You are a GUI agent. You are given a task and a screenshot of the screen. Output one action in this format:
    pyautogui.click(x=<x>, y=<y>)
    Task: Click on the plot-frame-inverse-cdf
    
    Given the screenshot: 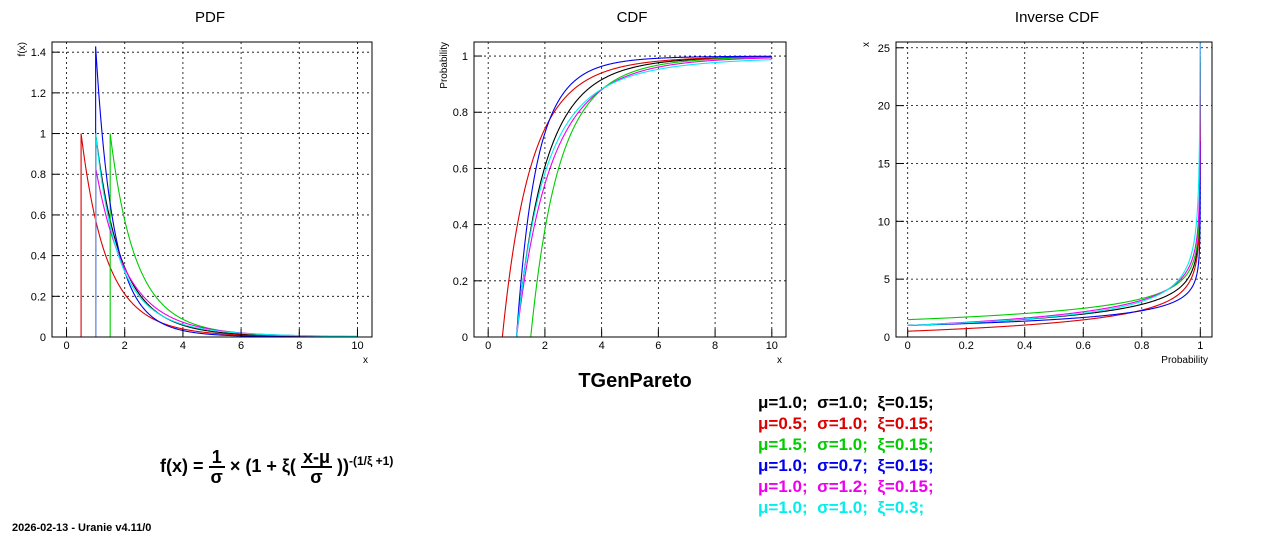 What is the action you would take?
    pyautogui.click(x=1054, y=189)
    